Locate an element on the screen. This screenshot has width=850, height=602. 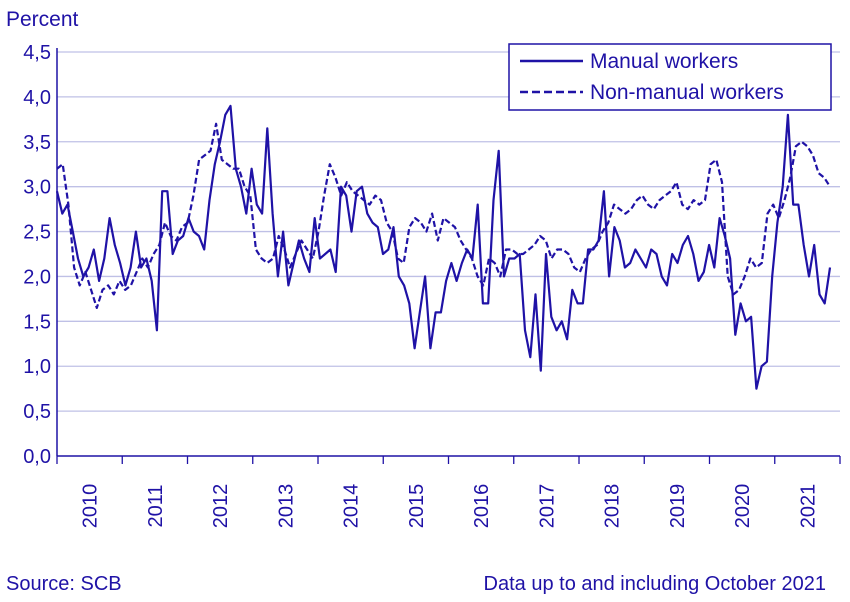
legend-label-non-manual-workers: Non-manual workers is located at coordinates (687, 92).